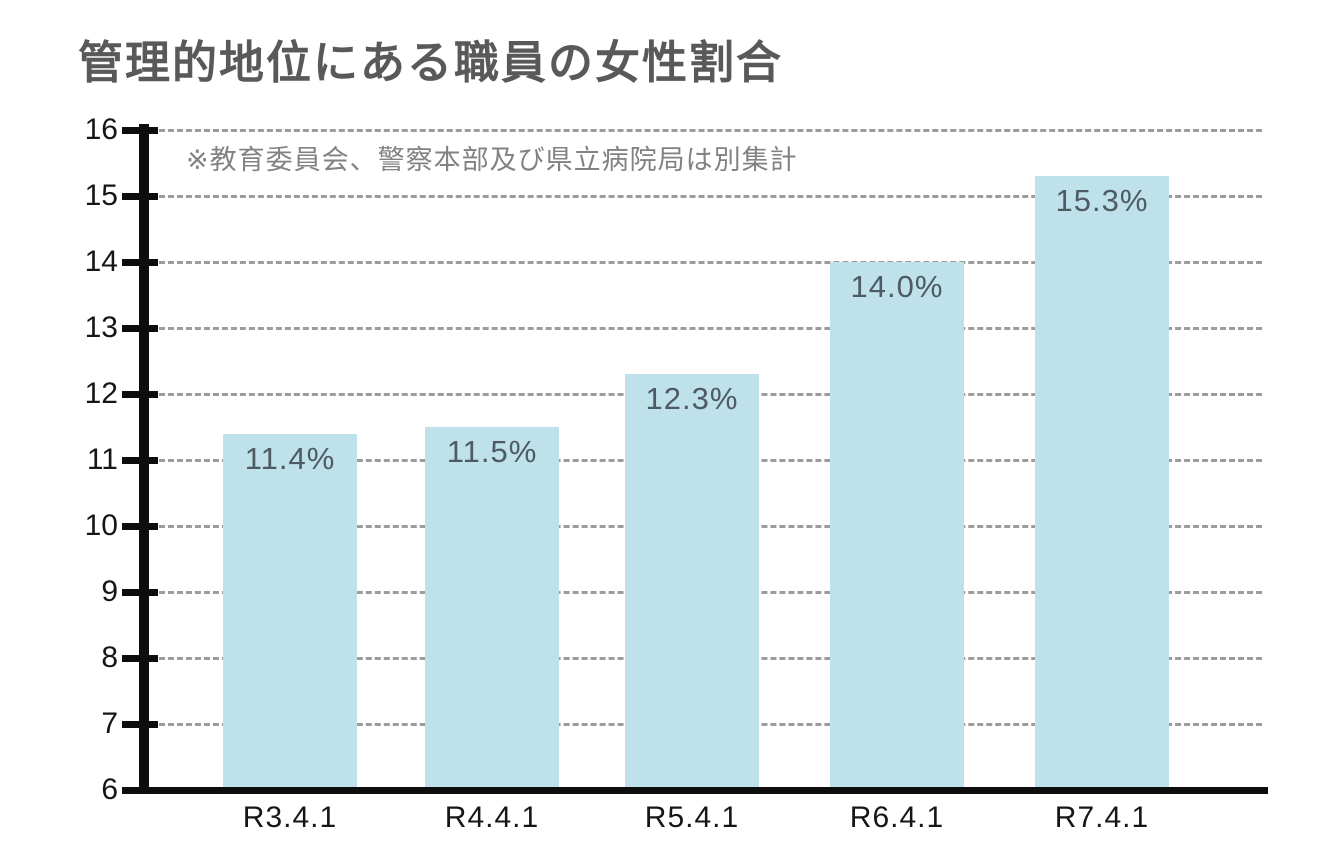 The image size is (1331, 862). I want to click on x-axis-line, so click(695, 790).